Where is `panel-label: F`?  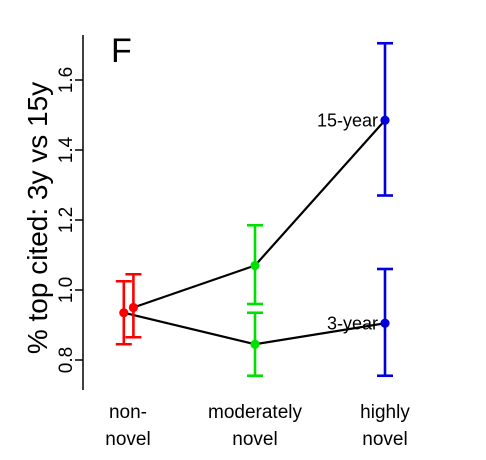 panel-label: F is located at coordinates (121, 51).